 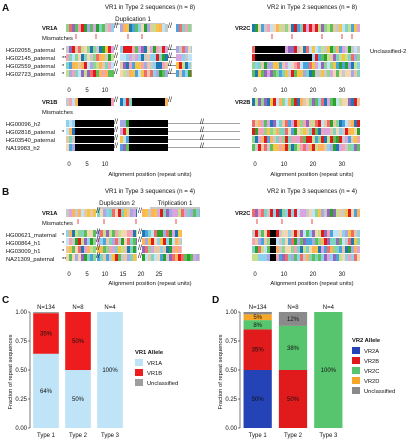 I want to click on data-label: 35%, so click(x=258, y=351).